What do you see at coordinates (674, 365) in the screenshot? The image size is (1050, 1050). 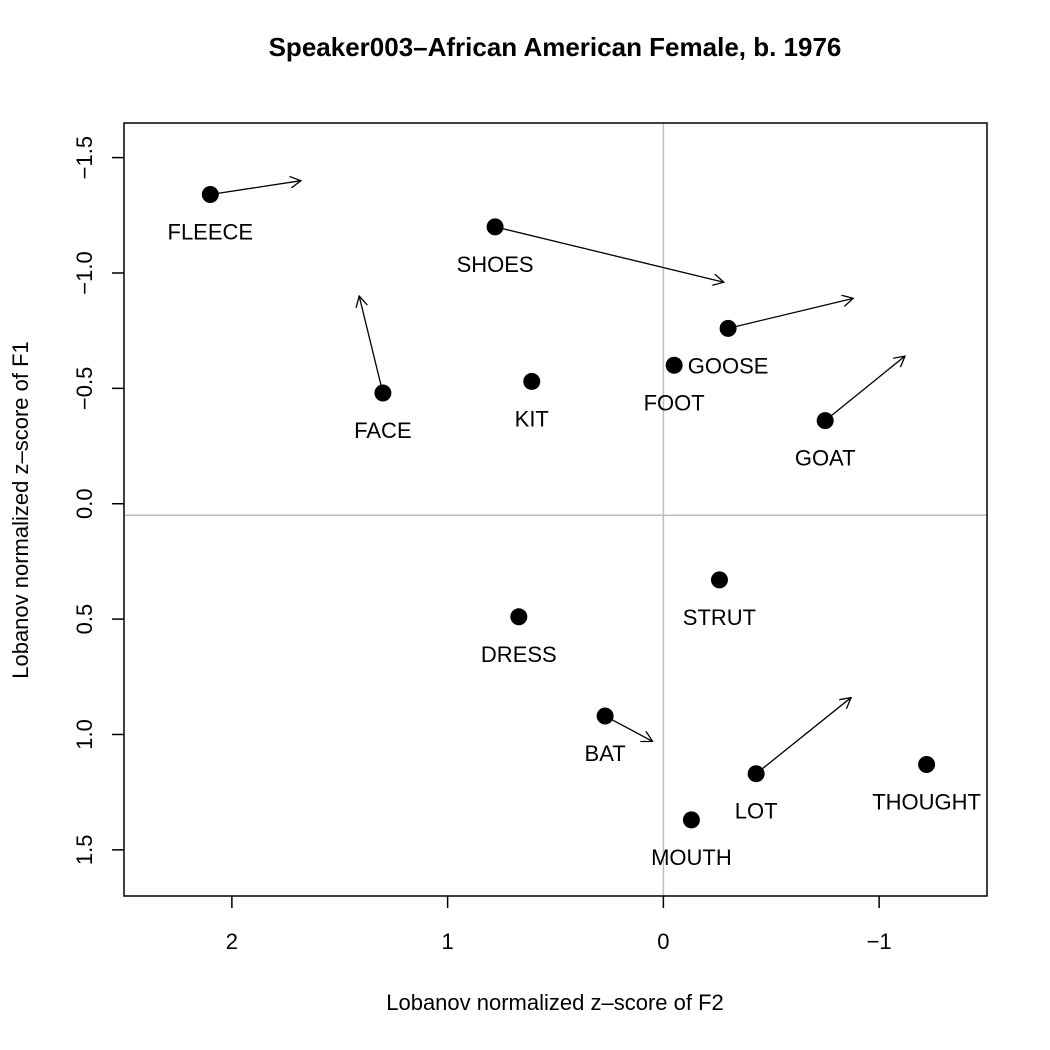 I see `point-foot` at bounding box center [674, 365].